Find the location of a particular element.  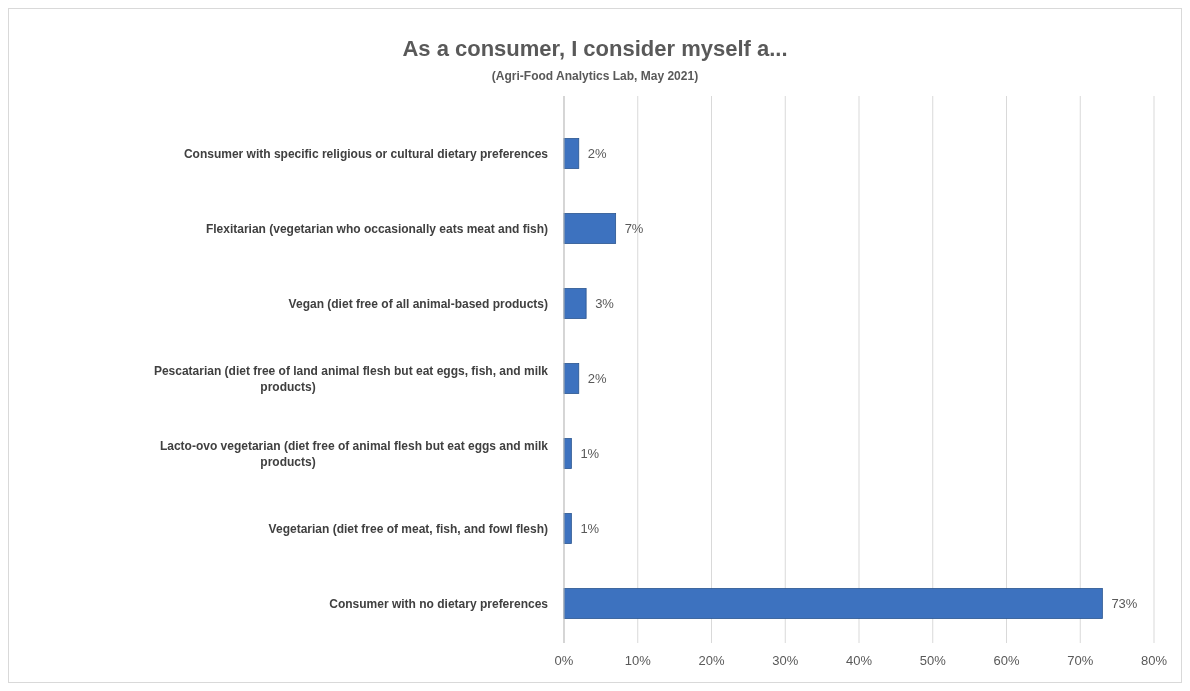

y-tick-label: Vegan (diet free of all animal-based products) is located at coordinates (418, 303).